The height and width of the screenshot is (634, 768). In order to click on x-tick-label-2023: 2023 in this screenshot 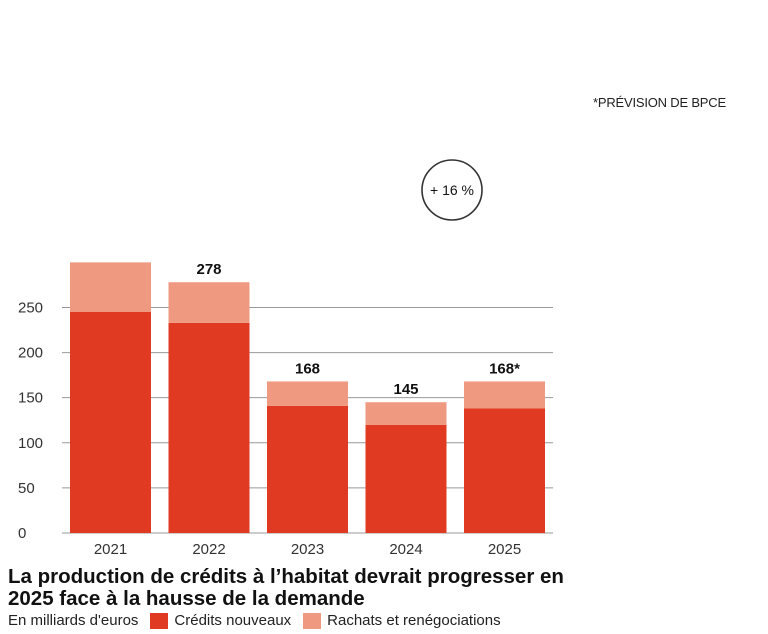, I will do `click(307, 549)`.